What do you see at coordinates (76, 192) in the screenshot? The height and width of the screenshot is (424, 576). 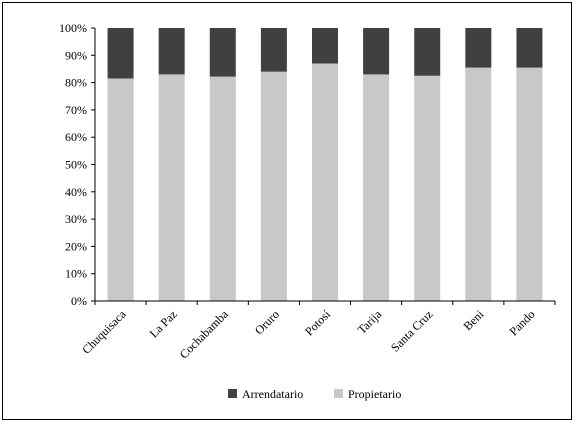 I see `y-tick-label: 40%` at bounding box center [76, 192].